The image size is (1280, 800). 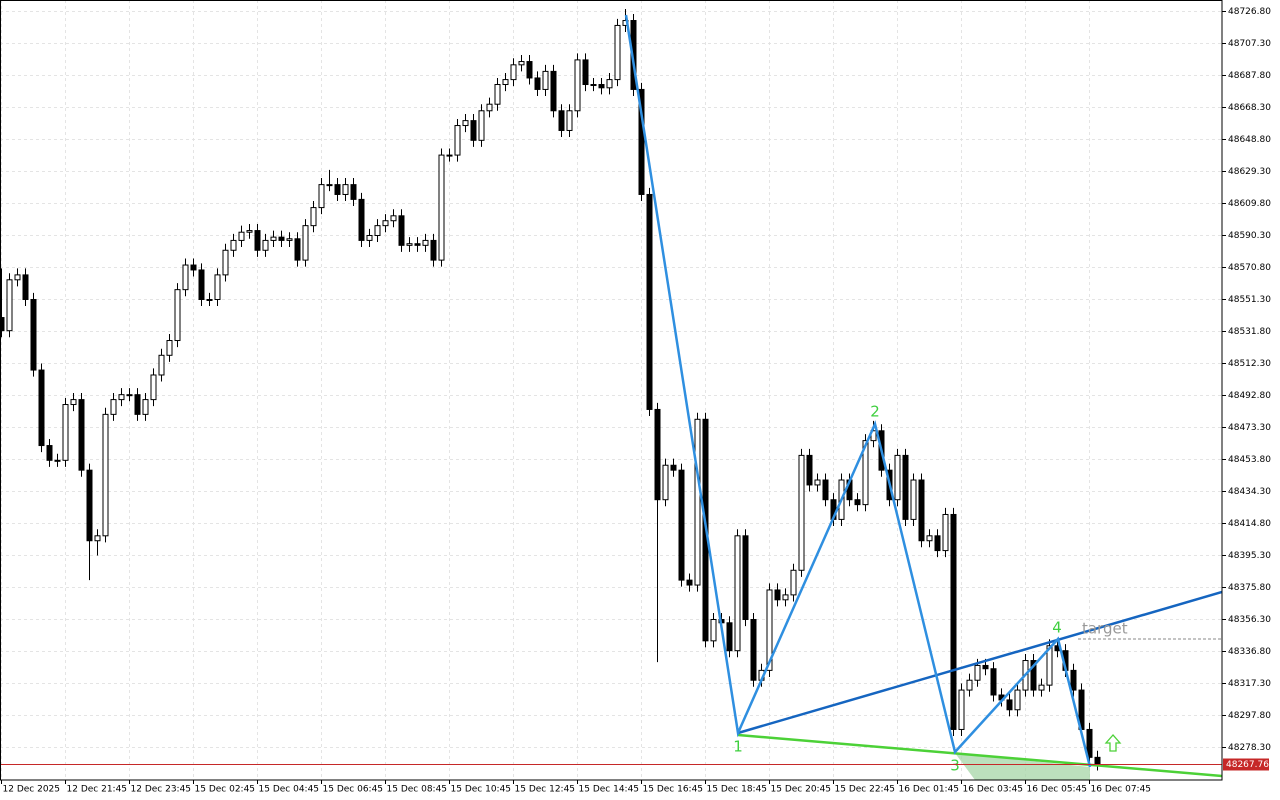 I want to click on y-tick-label: 48629.30, so click(x=1249, y=172).